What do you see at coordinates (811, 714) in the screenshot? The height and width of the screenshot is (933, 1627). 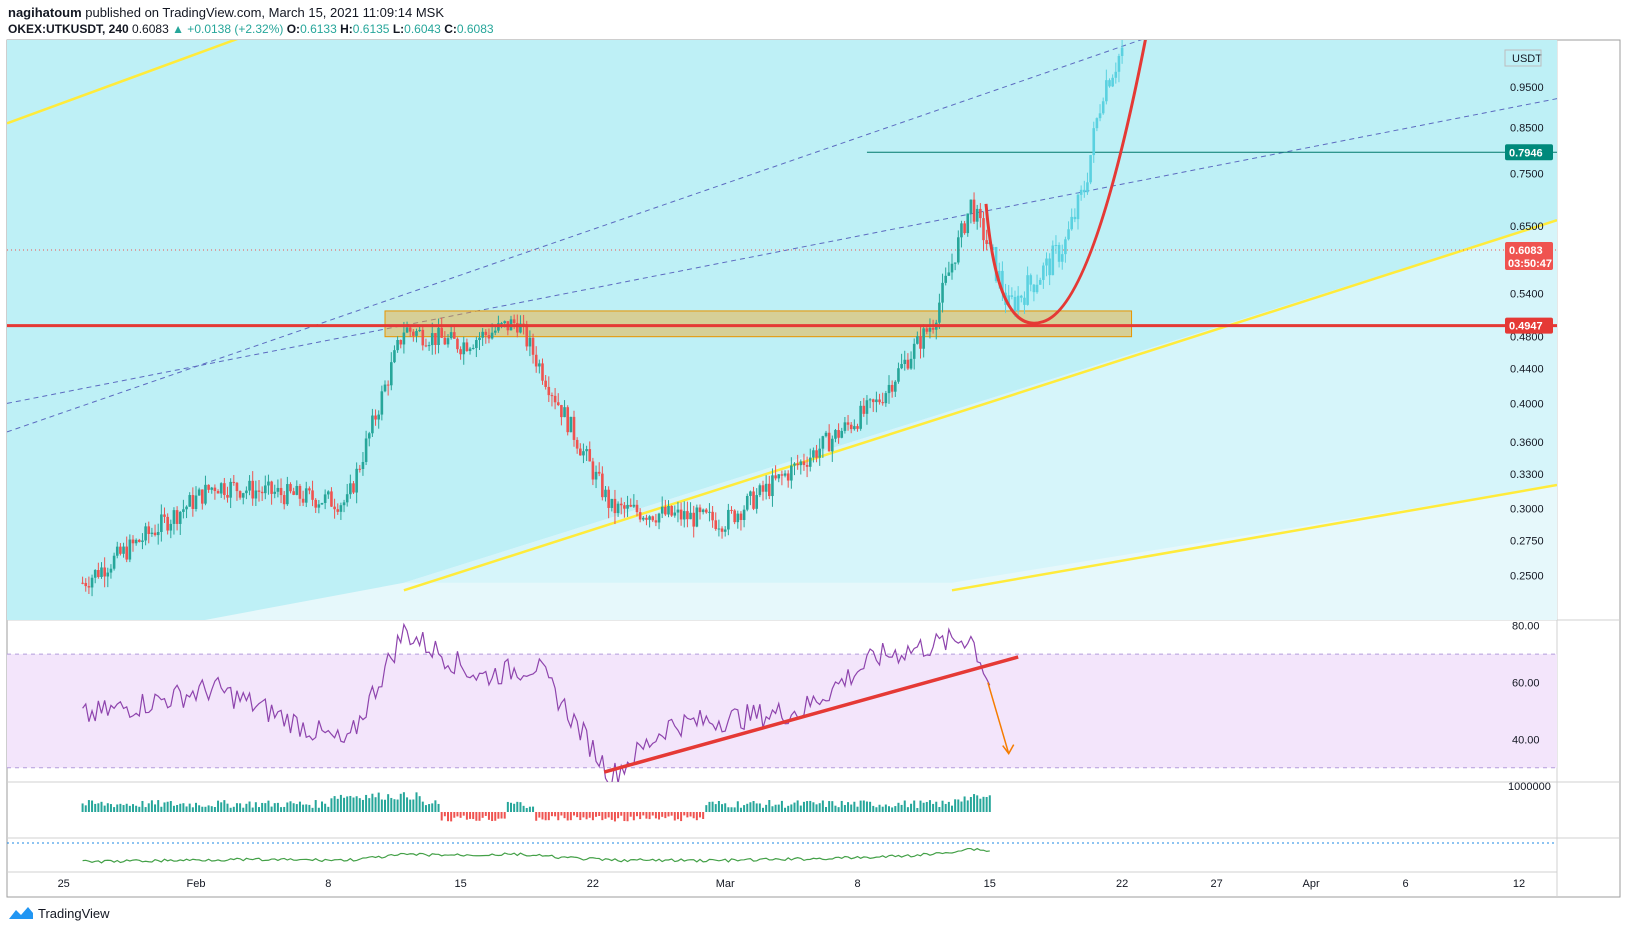 I see `rsi-trendline` at bounding box center [811, 714].